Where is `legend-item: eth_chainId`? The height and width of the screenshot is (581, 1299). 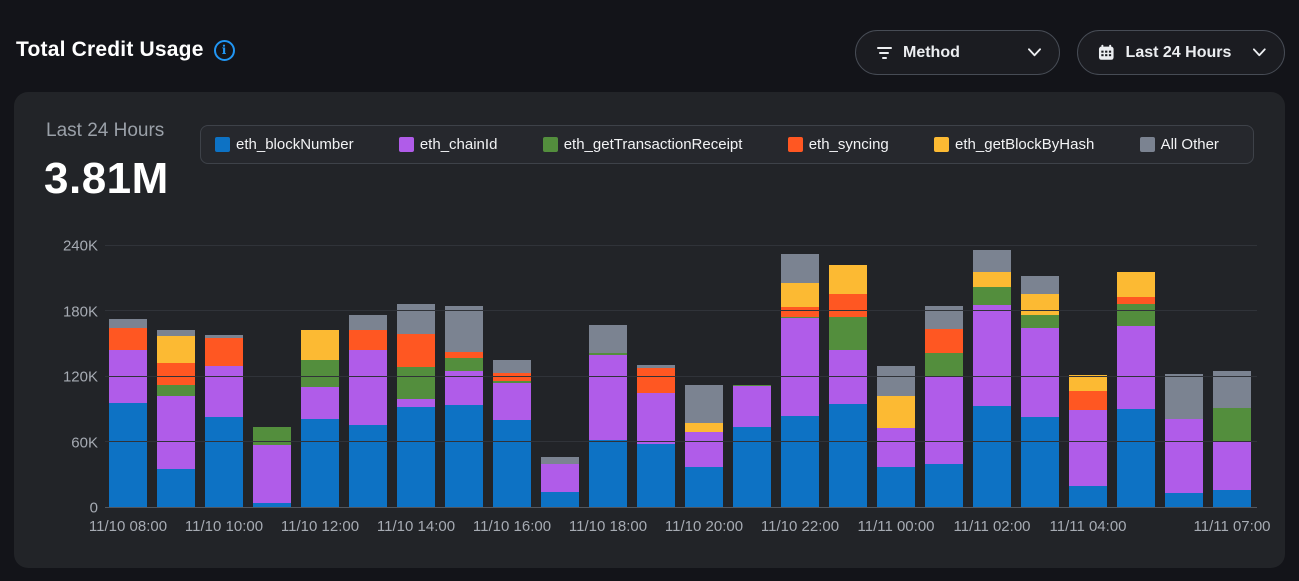
legend-item: eth_chainId is located at coordinates (447, 144).